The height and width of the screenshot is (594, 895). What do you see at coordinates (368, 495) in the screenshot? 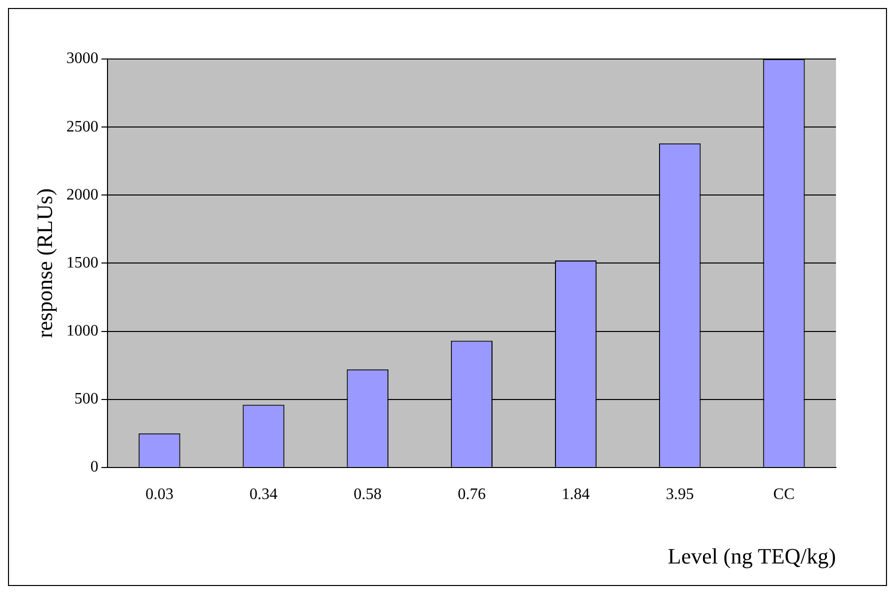
I see `x-tick-label: 0.58` at bounding box center [368, 495].